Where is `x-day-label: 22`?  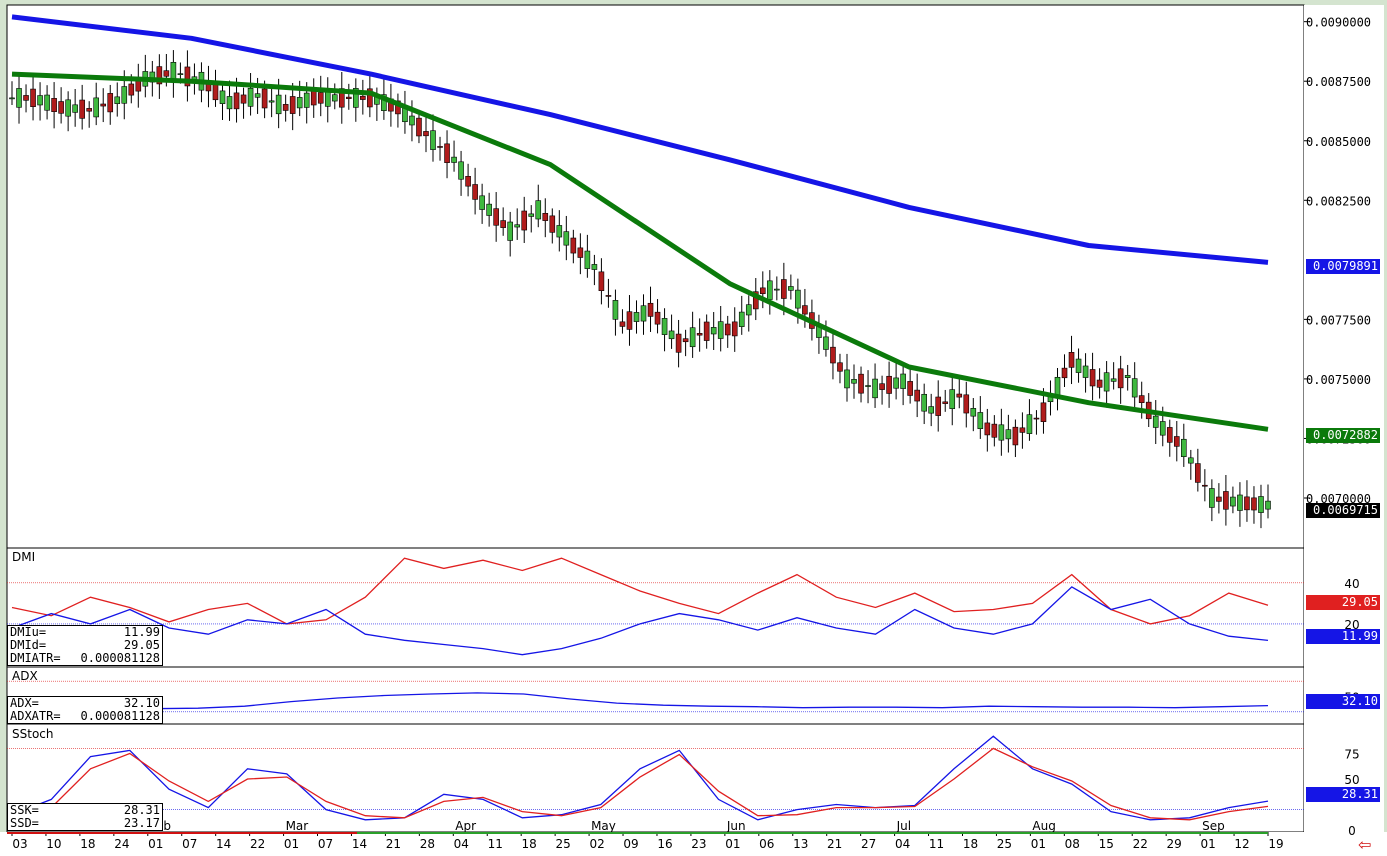
x-day-label: 22 is located at coordinates (1140, 844).